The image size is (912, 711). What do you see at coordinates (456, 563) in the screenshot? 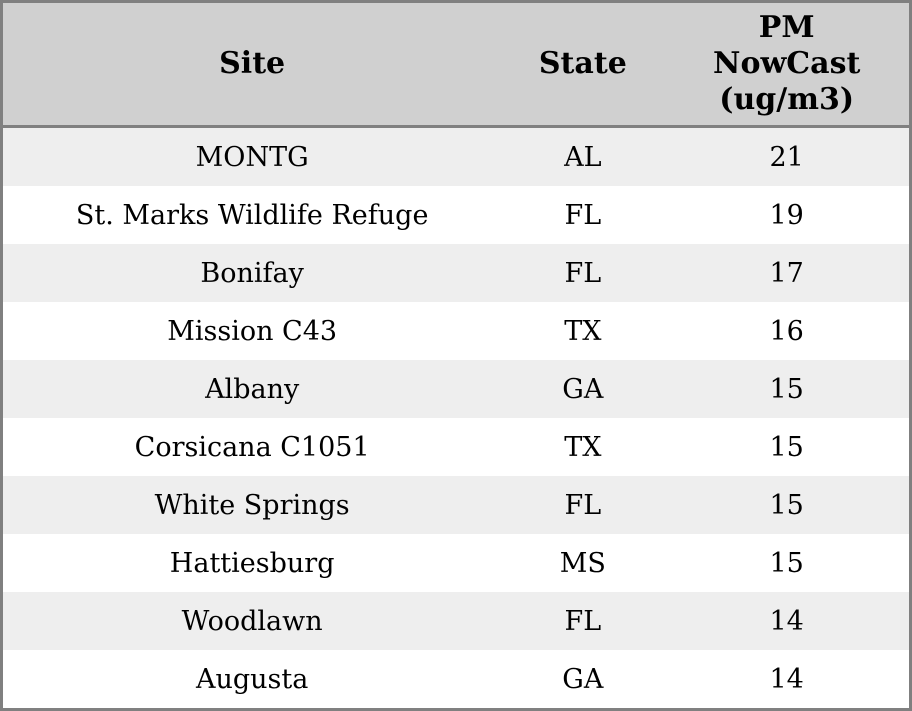
I see `table-row: Hattiesburg MS 15` at bounding box center [456, 563].